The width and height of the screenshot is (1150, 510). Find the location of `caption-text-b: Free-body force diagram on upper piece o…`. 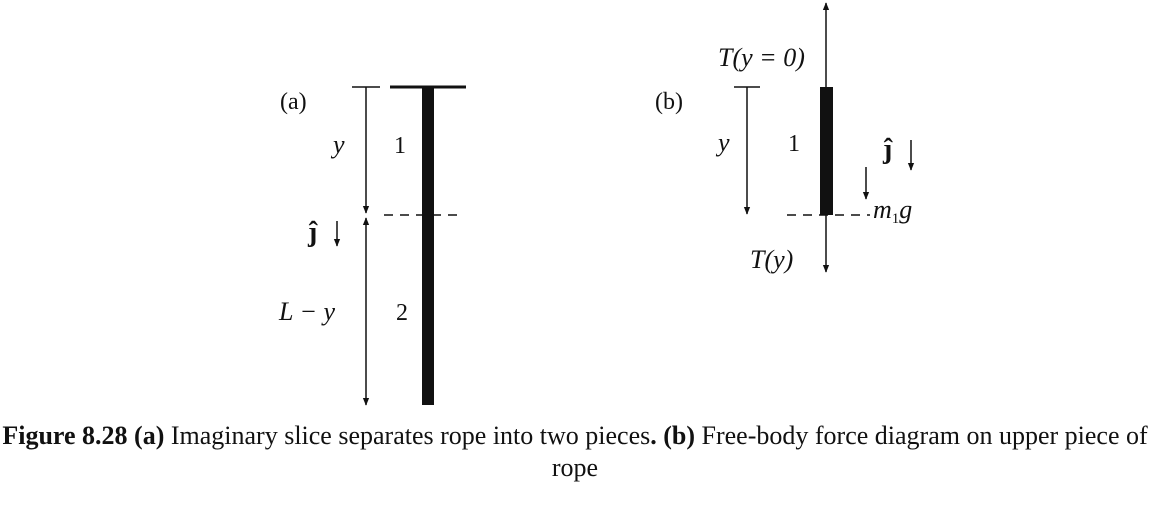

caption-text-b: Free-body force diagram on upper piece o… is located at coordinates (849, 451).